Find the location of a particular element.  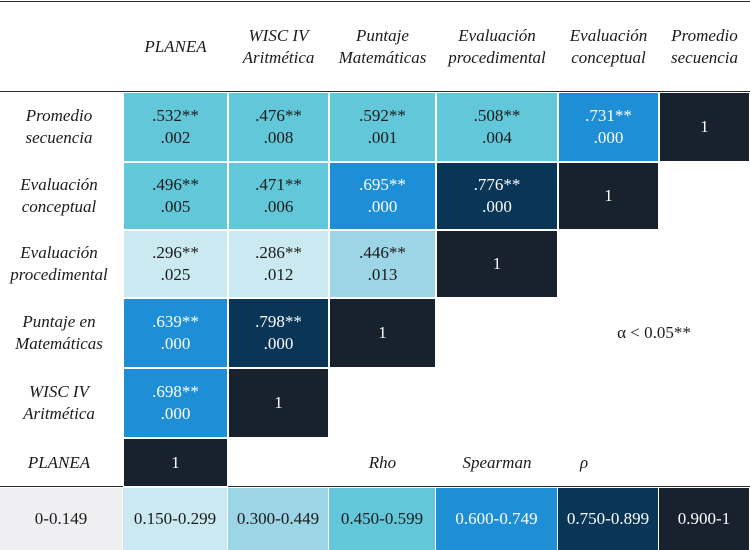

column-header: Puntaje Matemáticas is located at coordinates (382, 46).